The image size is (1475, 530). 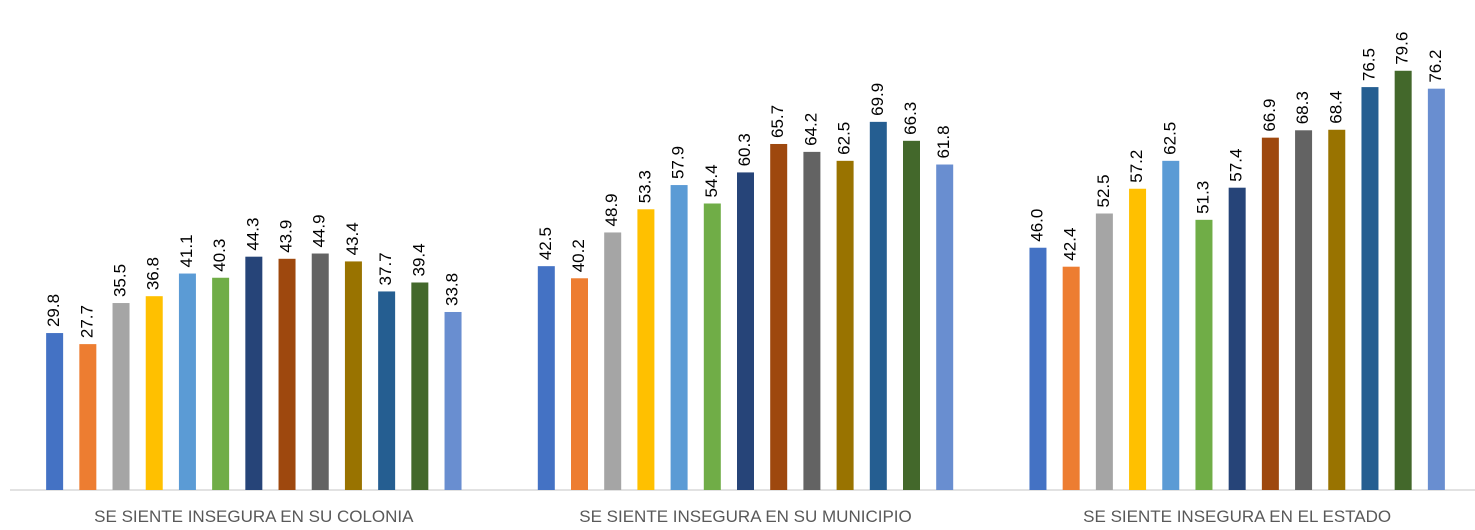 What do you see at coordinates (877, 99) in the screenshot?
I see `value-label: 69.9` at bounding box center [877, 99].